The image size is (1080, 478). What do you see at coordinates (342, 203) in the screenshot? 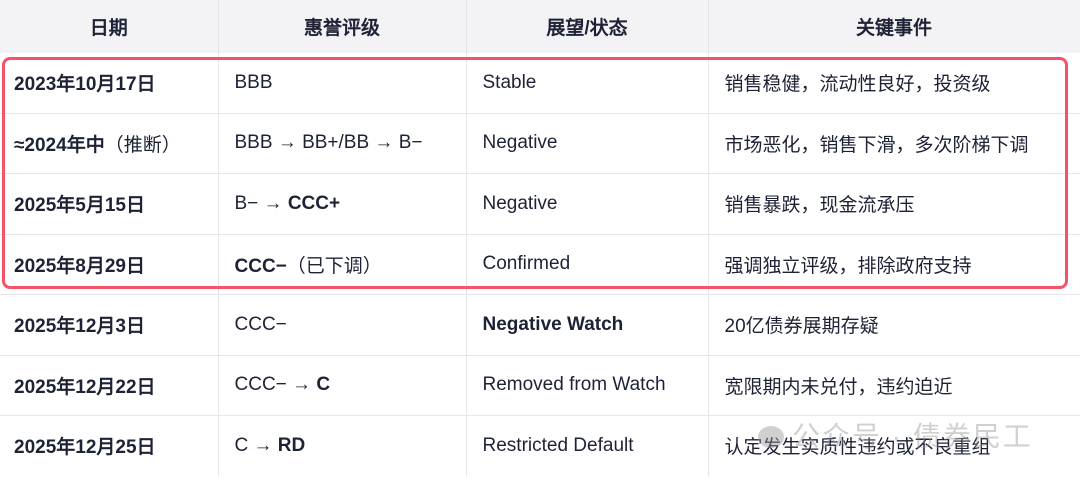
I see `cell-rating: B− → CCC+` at bounding box center [342, 203].